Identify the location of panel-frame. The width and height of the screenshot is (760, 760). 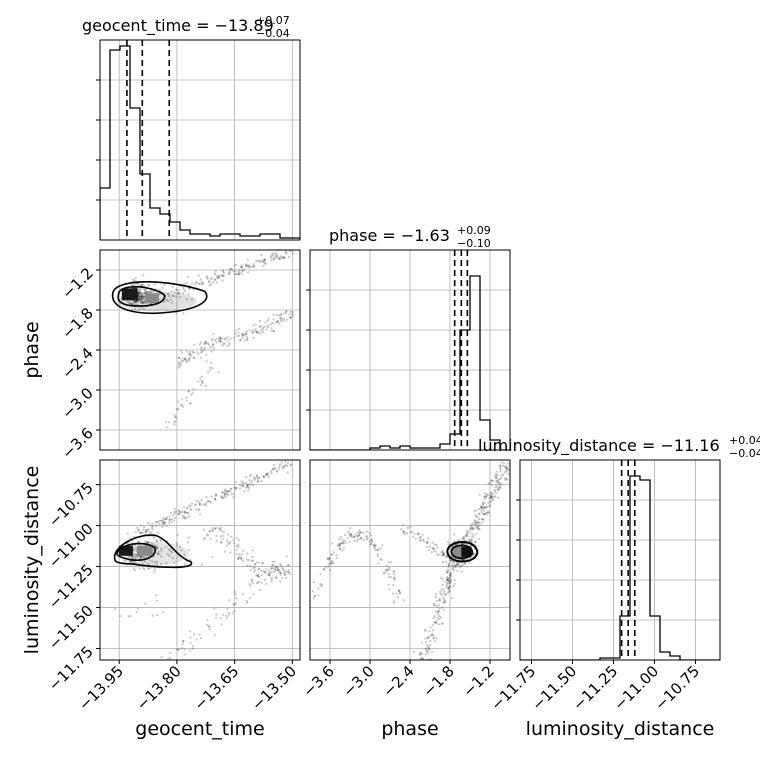
(620, 560).